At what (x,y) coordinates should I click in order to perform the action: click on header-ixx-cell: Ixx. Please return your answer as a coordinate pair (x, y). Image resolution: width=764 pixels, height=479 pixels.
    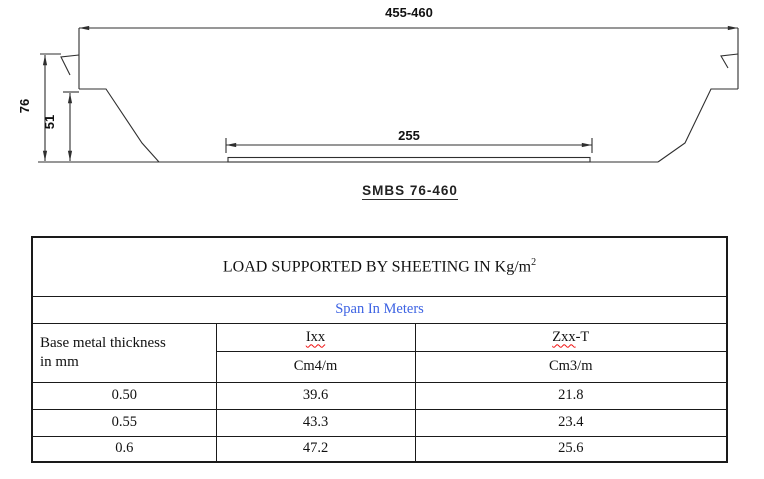
    Looking at the image, I should click on (315, 337).